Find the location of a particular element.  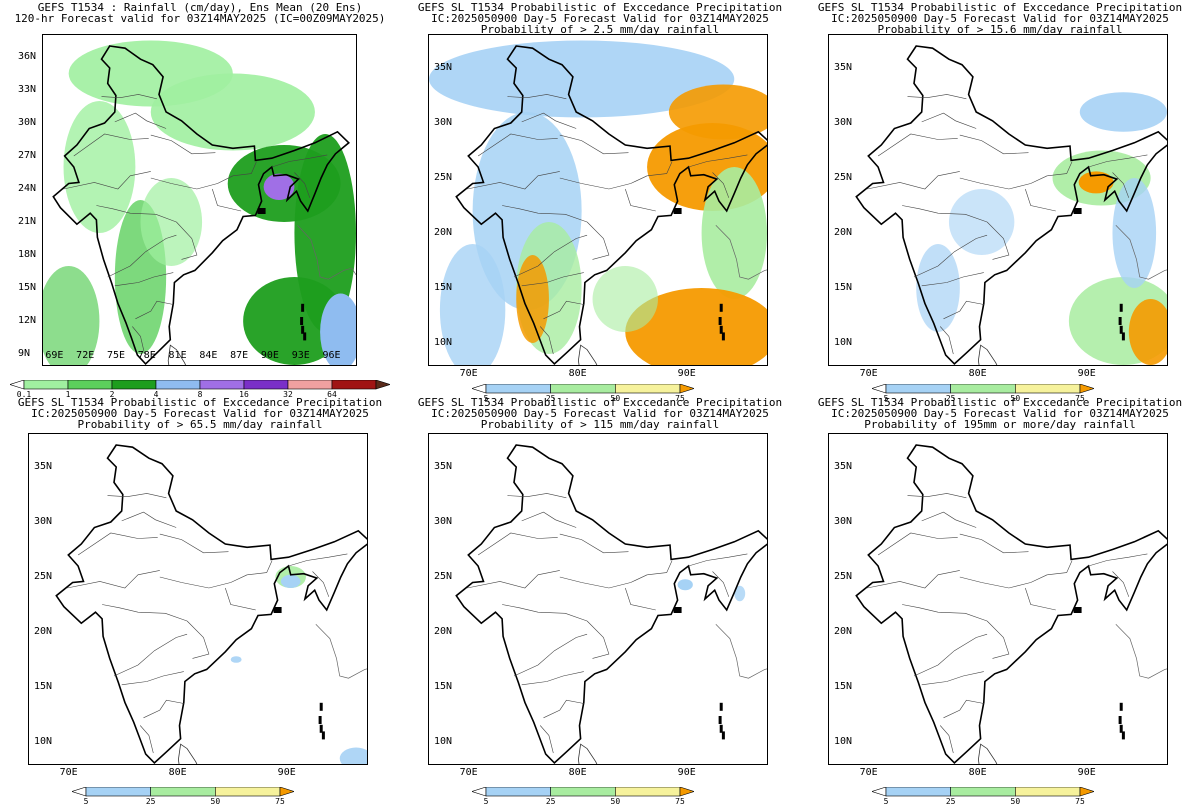

prob-low-arabian is located at coordinates (472, 304).